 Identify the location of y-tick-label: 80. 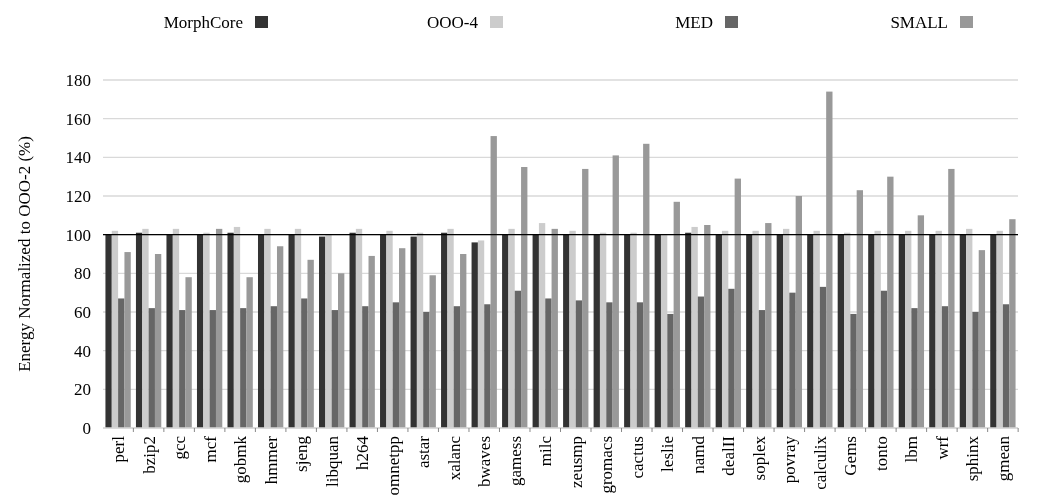
(82, 274).